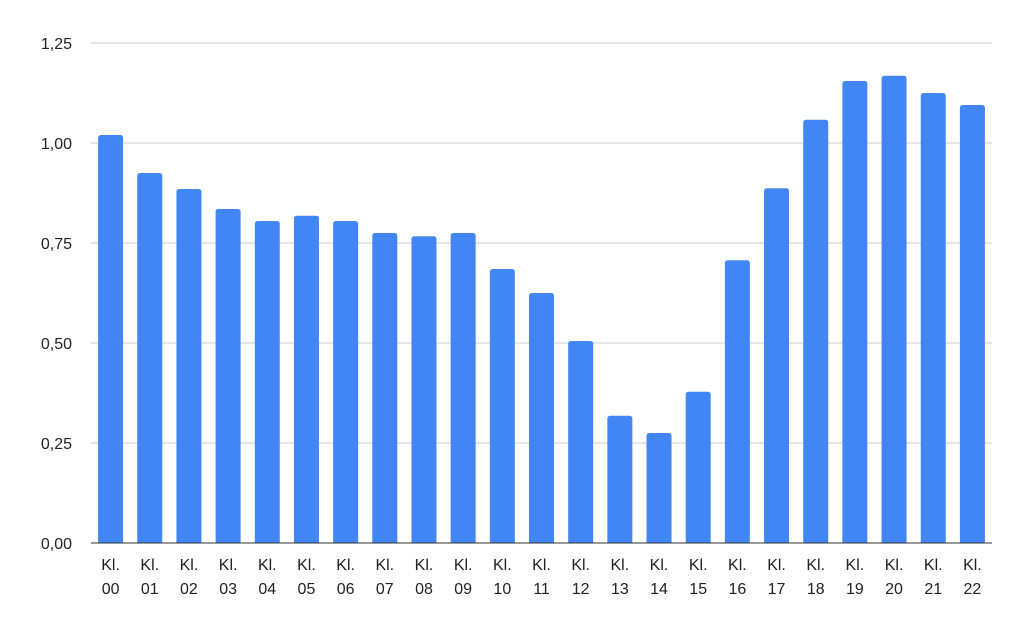  Describe the element at coordinates (267, 577) in the screenshot. I see `x-tick-label: Kl. 04` at that location.